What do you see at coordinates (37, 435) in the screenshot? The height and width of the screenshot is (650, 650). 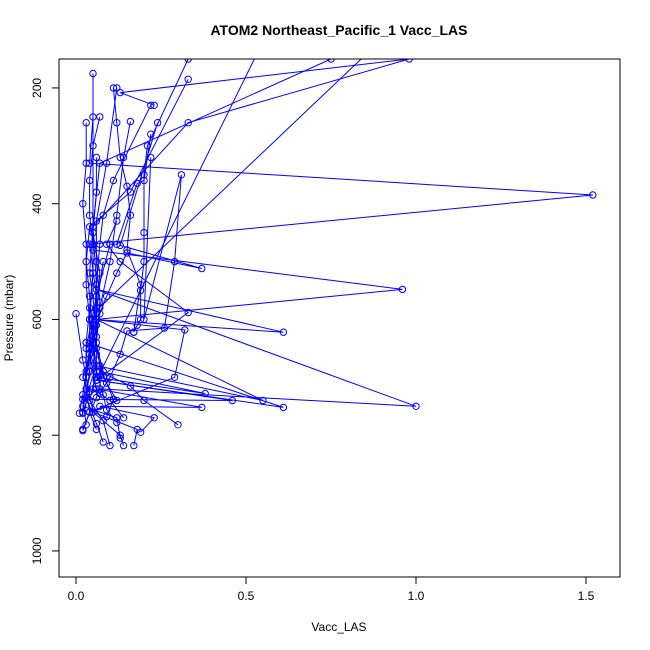 I see `y-tick-label: 800` at bounding box center [37, 435].